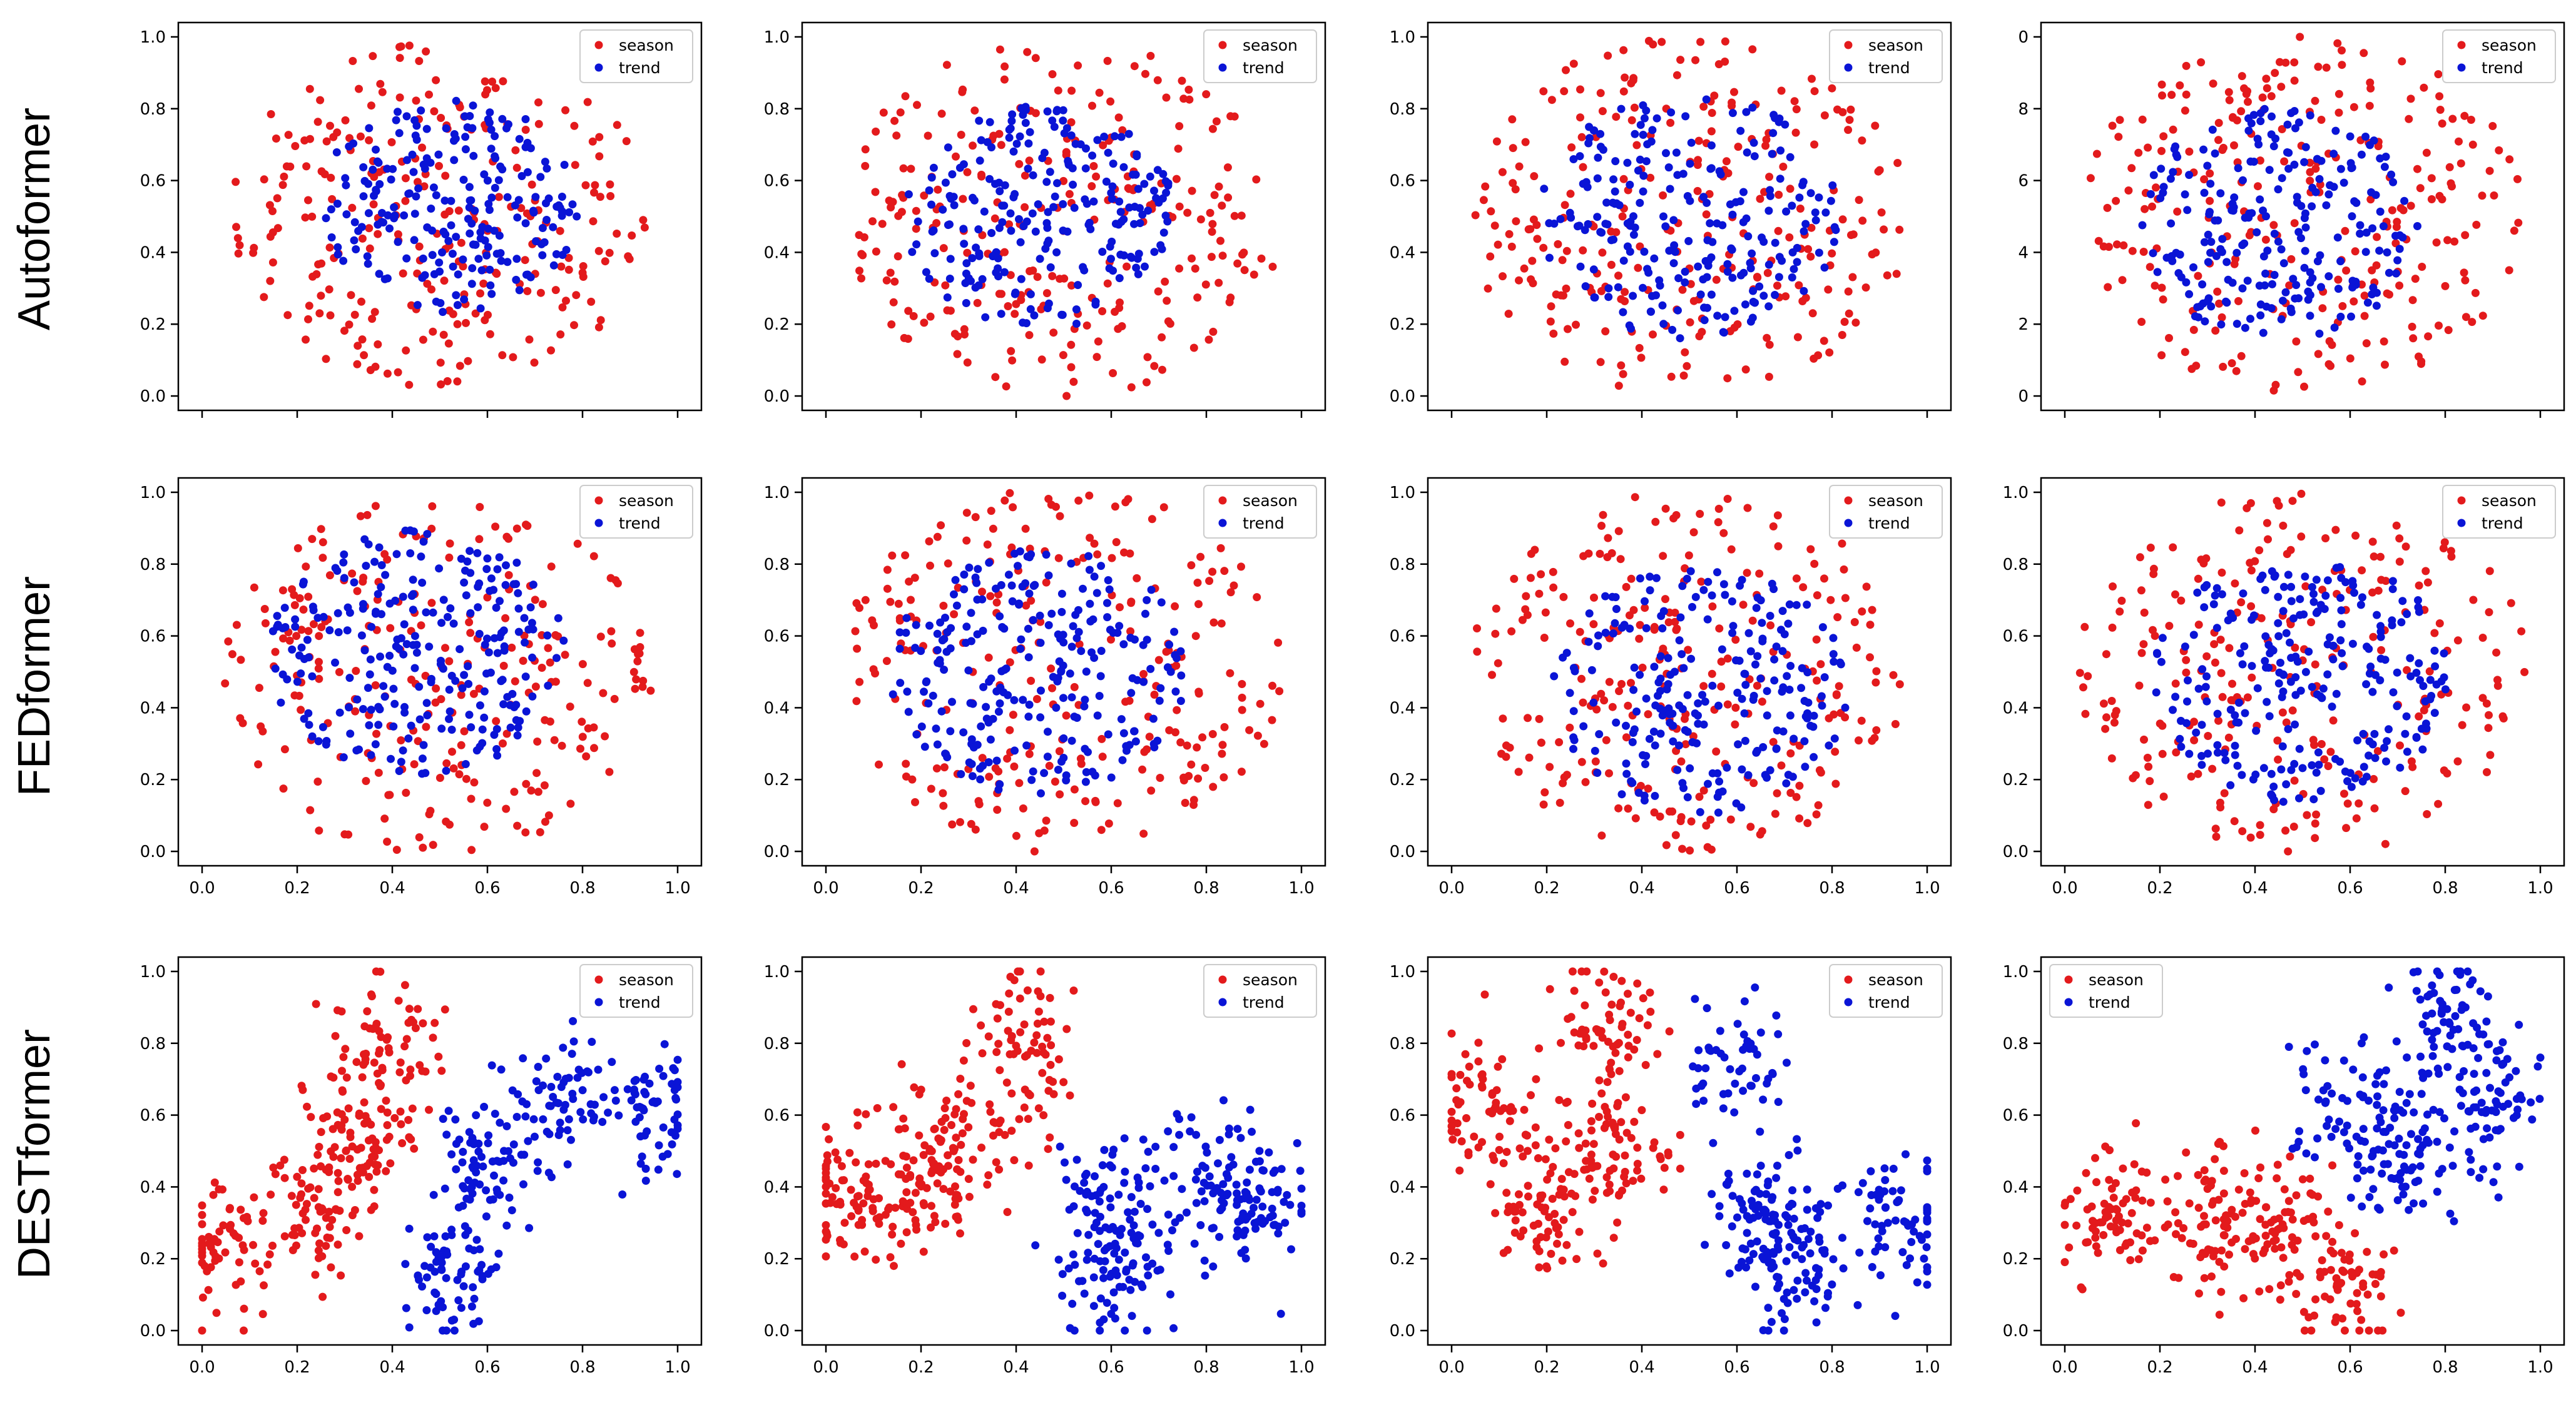 Image resolution: width=2576 pixels, height=1420 pixels. Describe the element at coordinates (153, 252) in the screenshot. I see `y-tick-label: 0.4` at that location.